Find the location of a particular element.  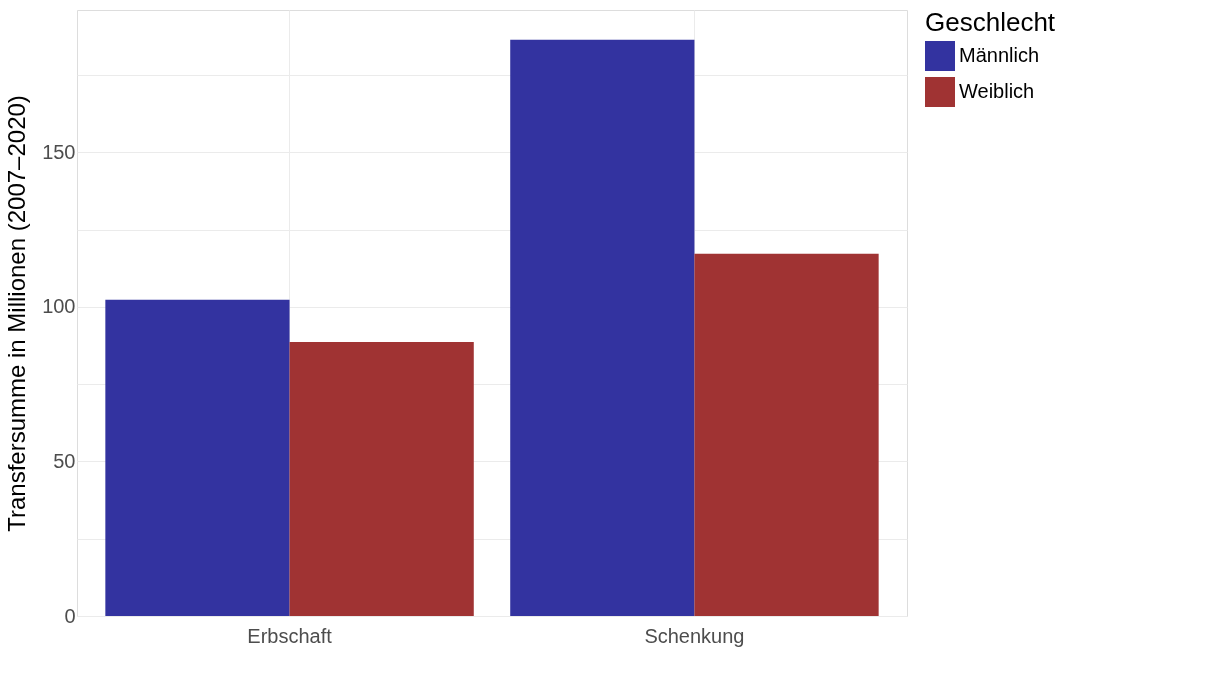

y-tick-label: 50 is located at coordinates (64, 460).